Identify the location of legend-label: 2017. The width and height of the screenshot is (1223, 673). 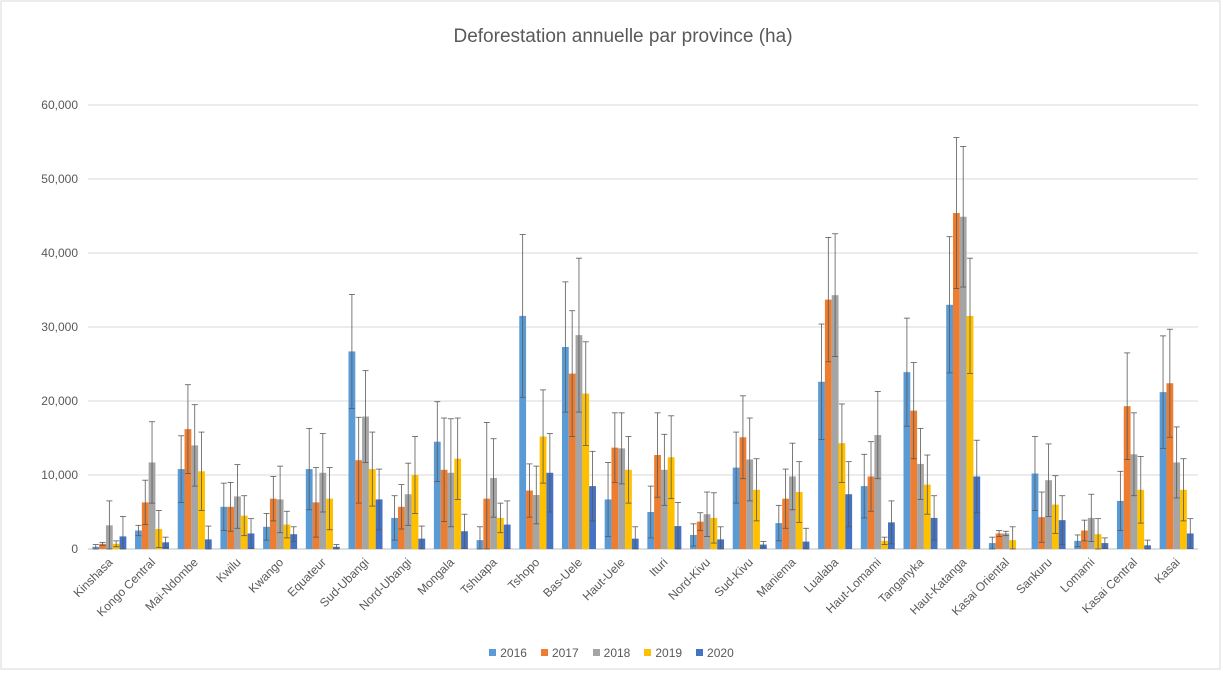
(565, 652).